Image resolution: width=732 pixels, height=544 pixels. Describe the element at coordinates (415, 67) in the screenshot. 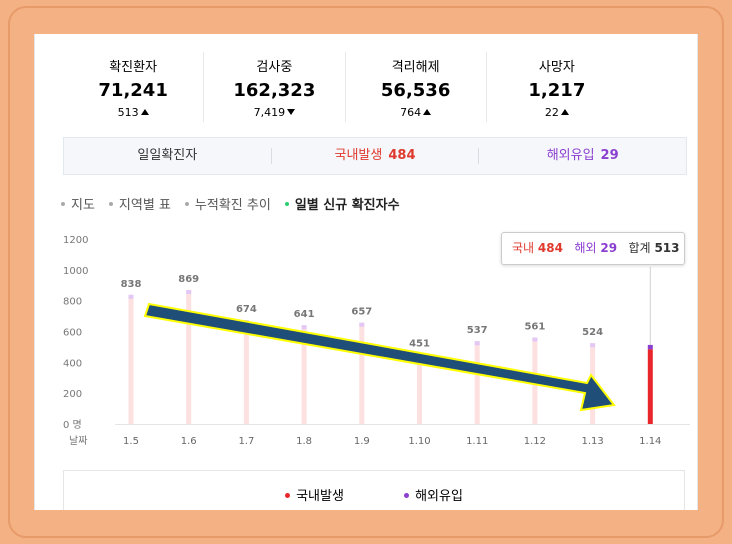

I see `stat-label: 격리해제` at that location.